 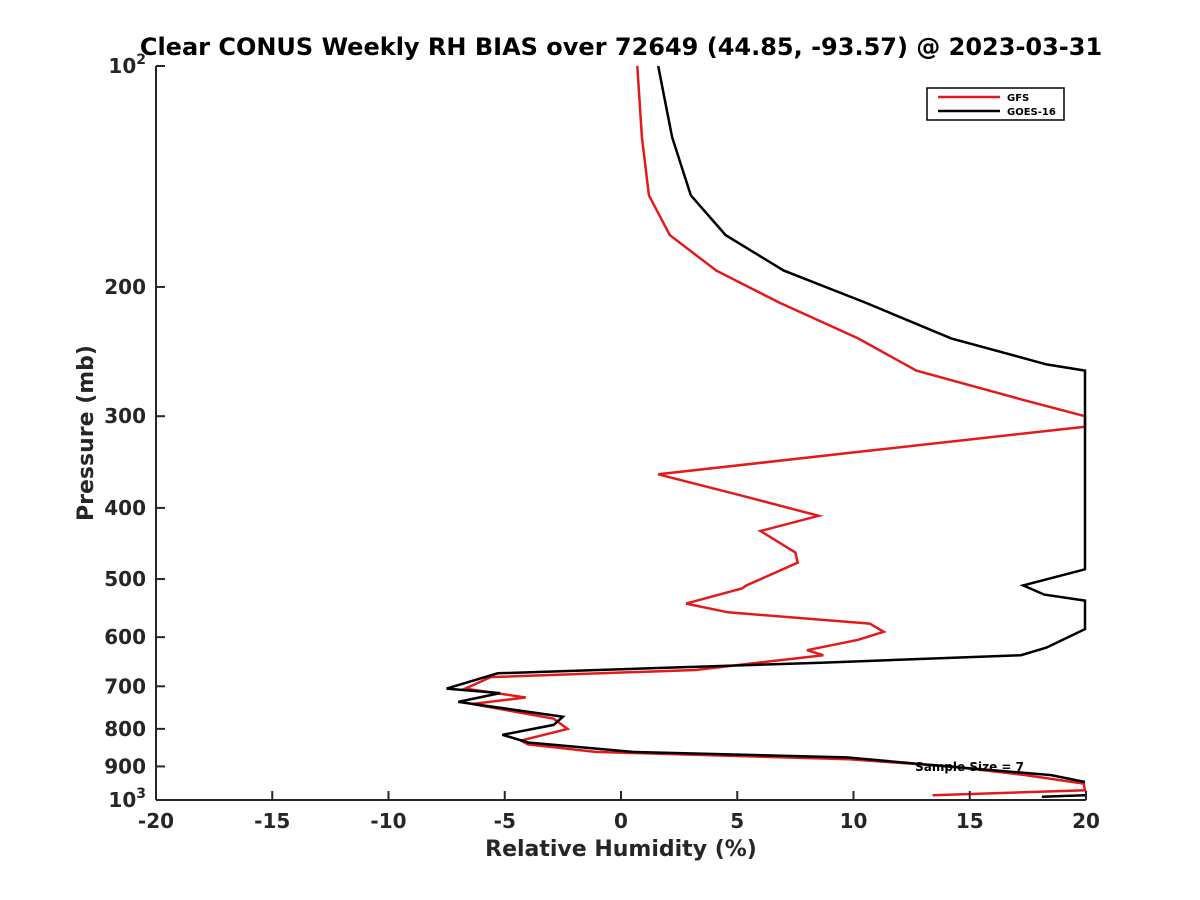 What do you see at coordinates (969, 767) in the screenshot?
I see `sample-size-annotation: Sample Size = 7` at bounding box center [969, 767].